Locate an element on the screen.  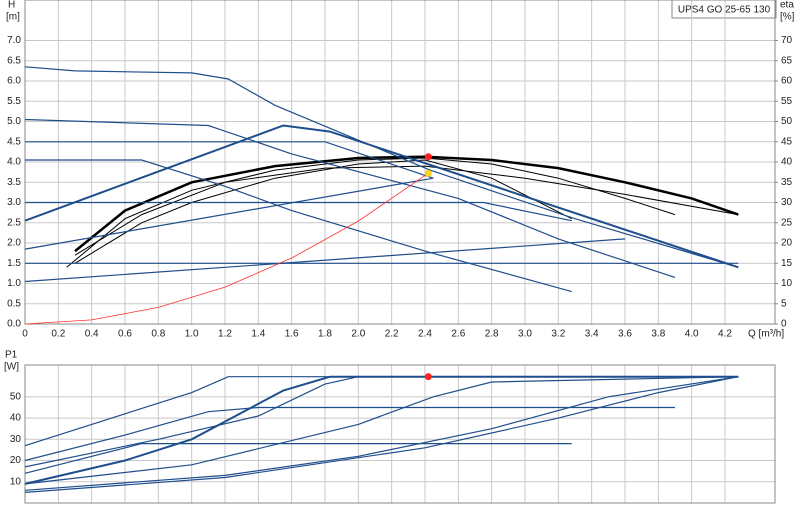
y-label: H is located at coordinates (11, 5).